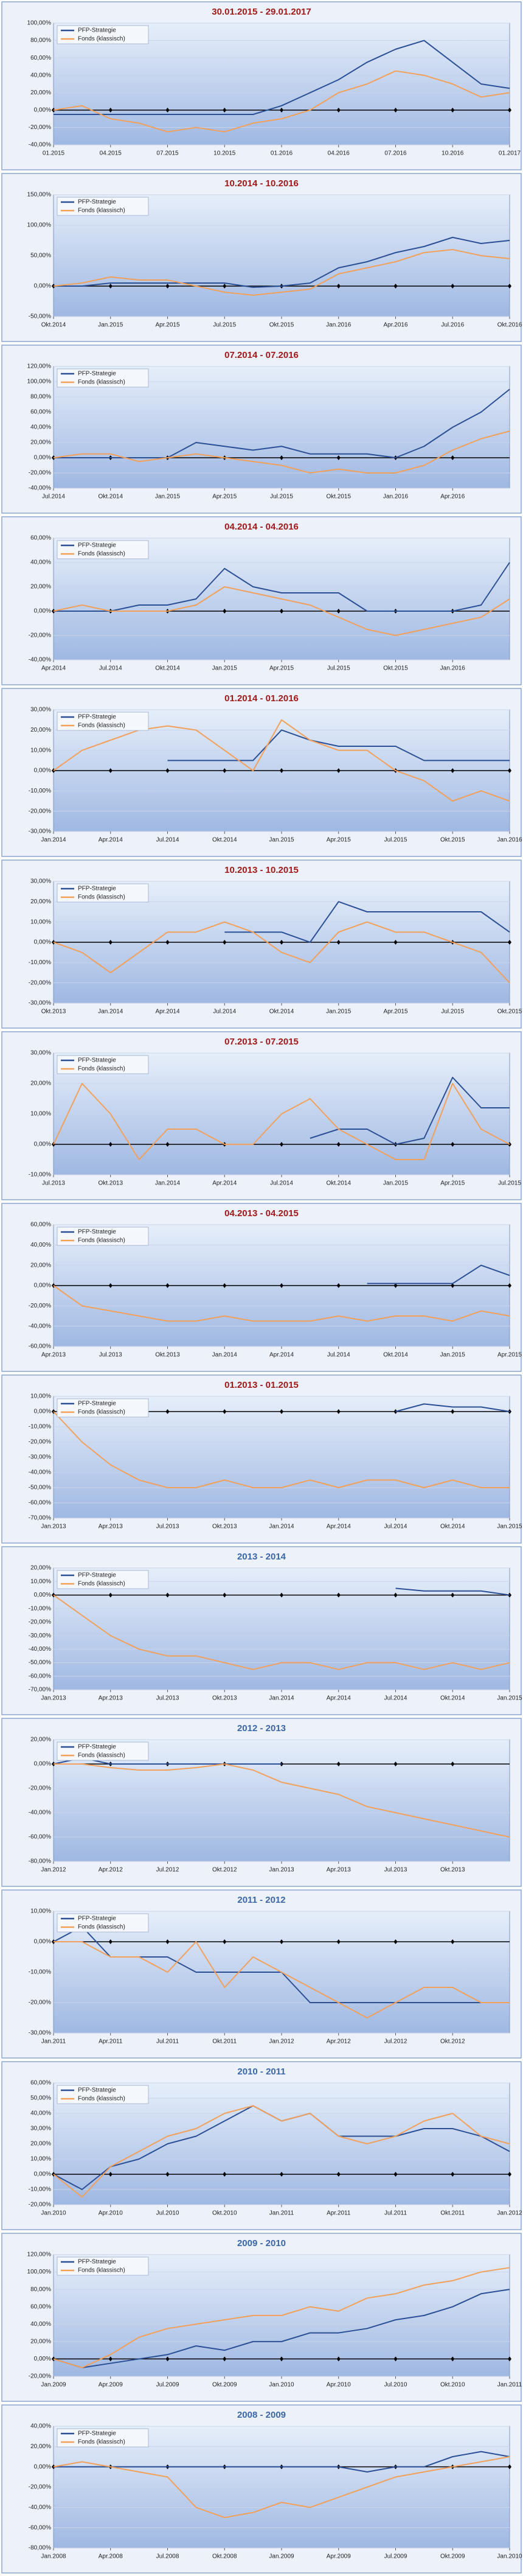 This screenshot has width=523, height=2576. What do you see at coordinates (452, 2556) in the screenshot?
I see `x-tick-label: Okt.2009` at bounding box center [452, 2556].